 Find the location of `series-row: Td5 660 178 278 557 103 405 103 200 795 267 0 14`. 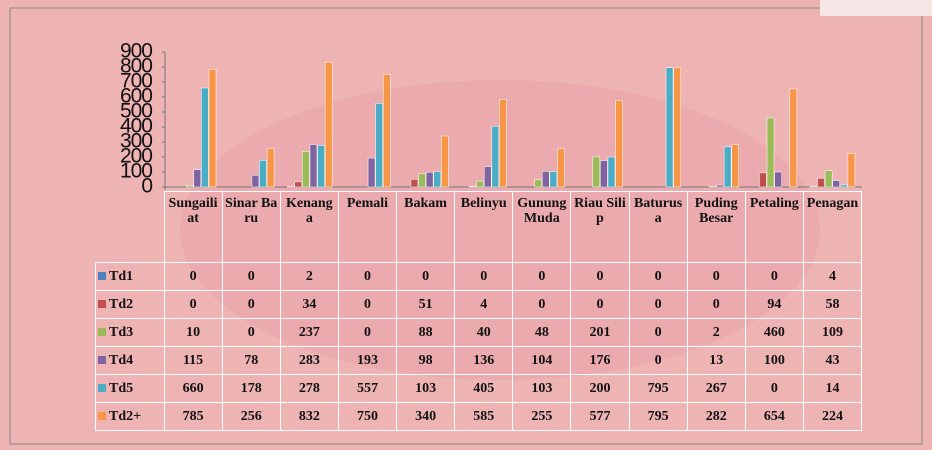

series-row: Td5 660 178 278 557 103 405 103 200 795 267 0 14 is located at coordinates (479, 388).